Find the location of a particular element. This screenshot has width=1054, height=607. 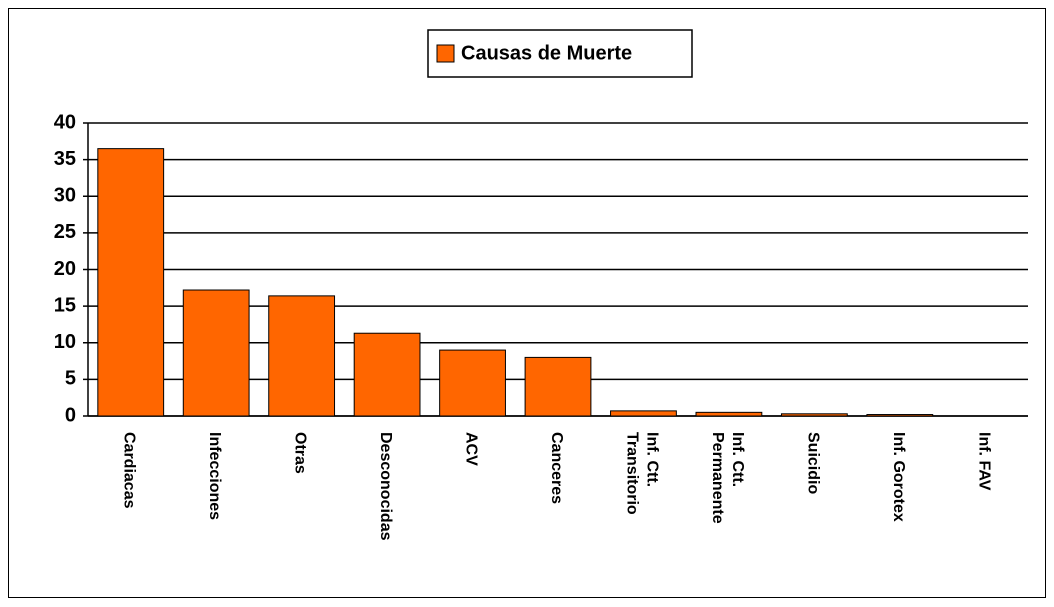

legend-box is located at coordinates (560, 53).